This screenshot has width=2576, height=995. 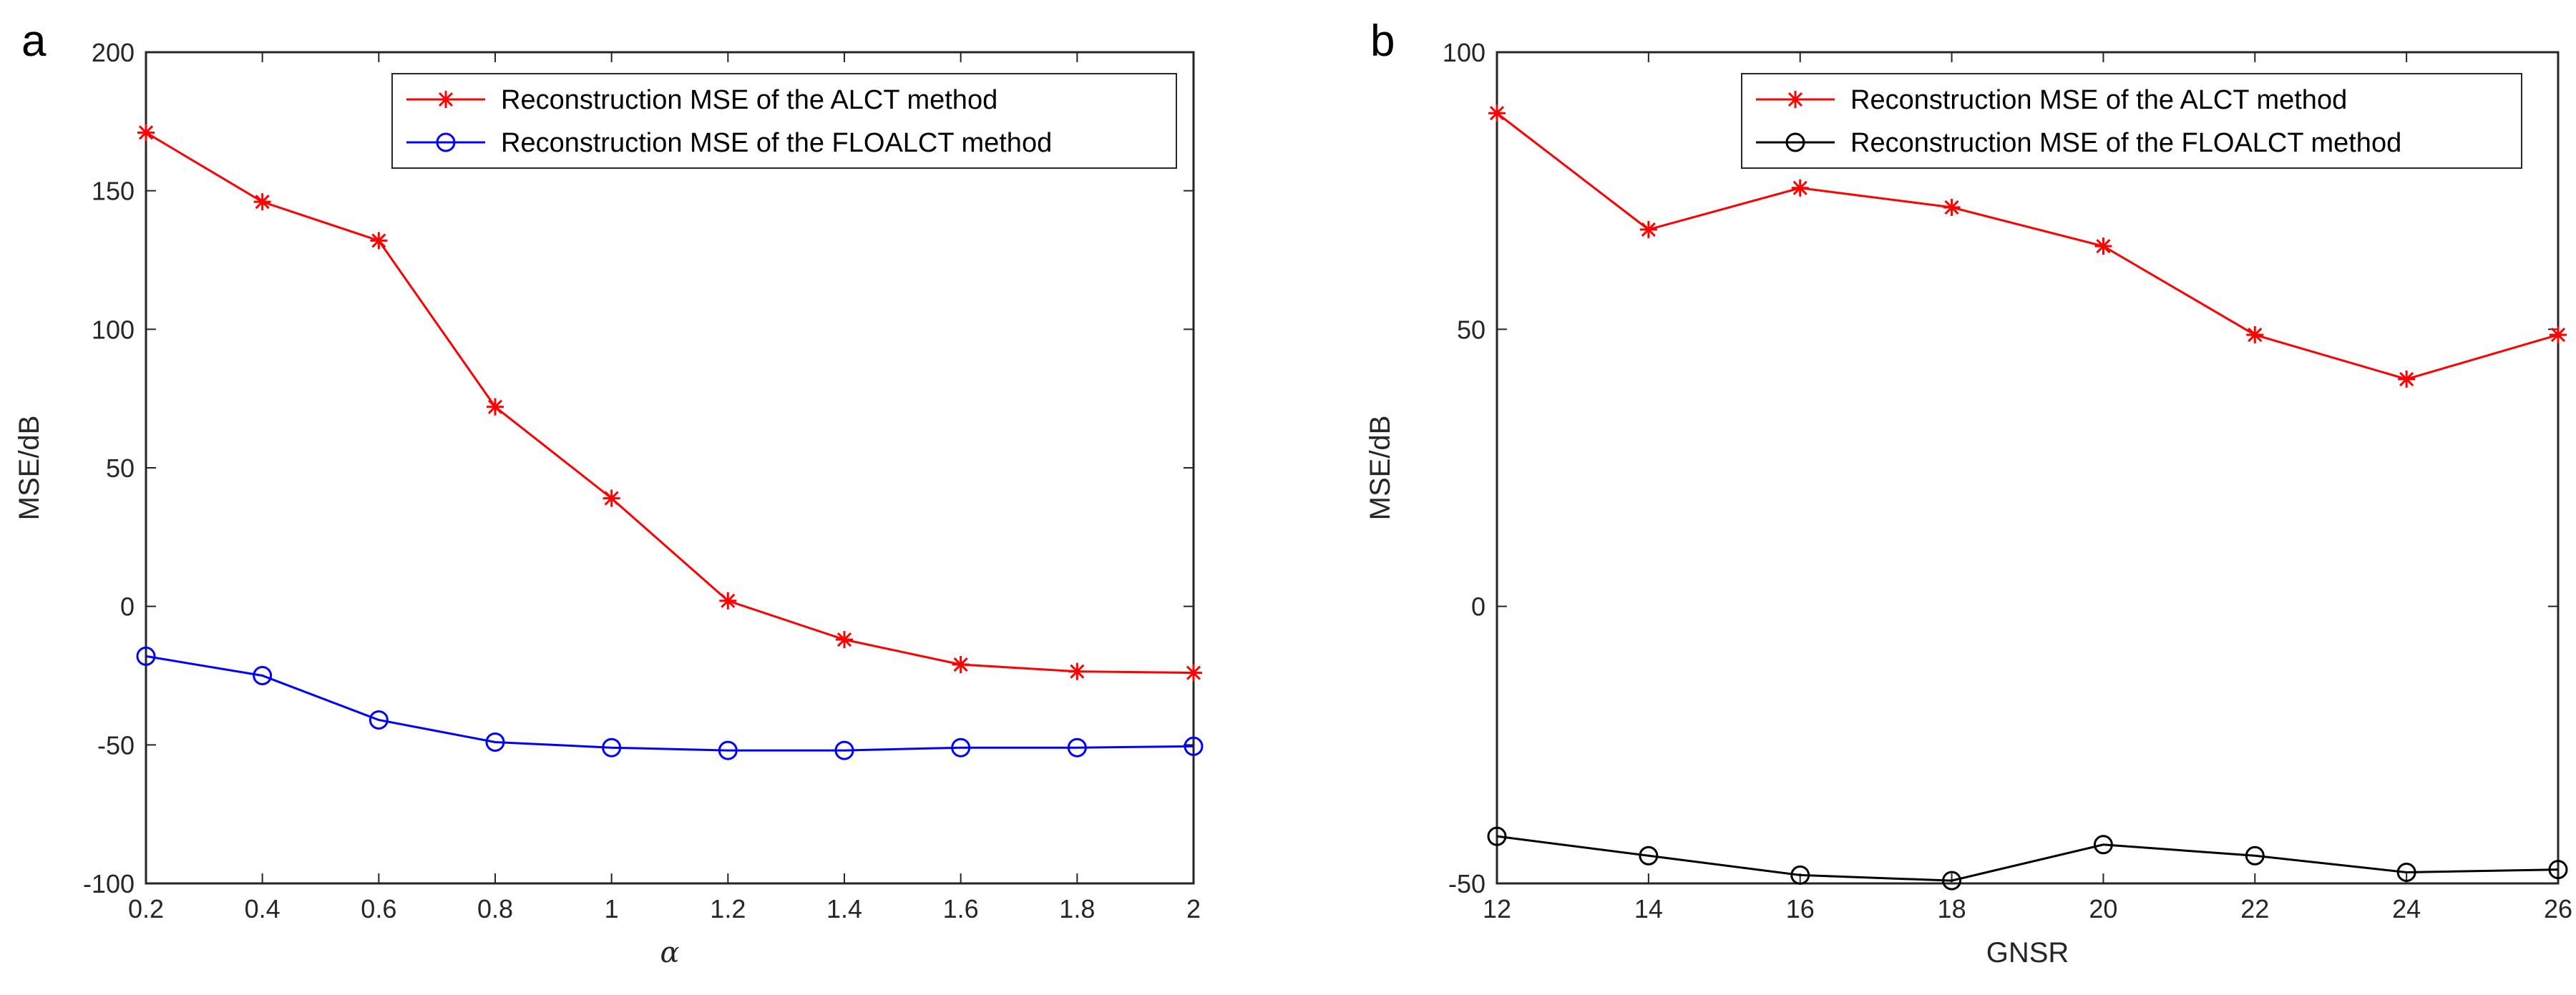 What do you see at coordinates (776, 143) in the screenshot?
I see `legend-entry: Reconstruction MSE of the FLOALCT method` at bounding box center [776, 143].